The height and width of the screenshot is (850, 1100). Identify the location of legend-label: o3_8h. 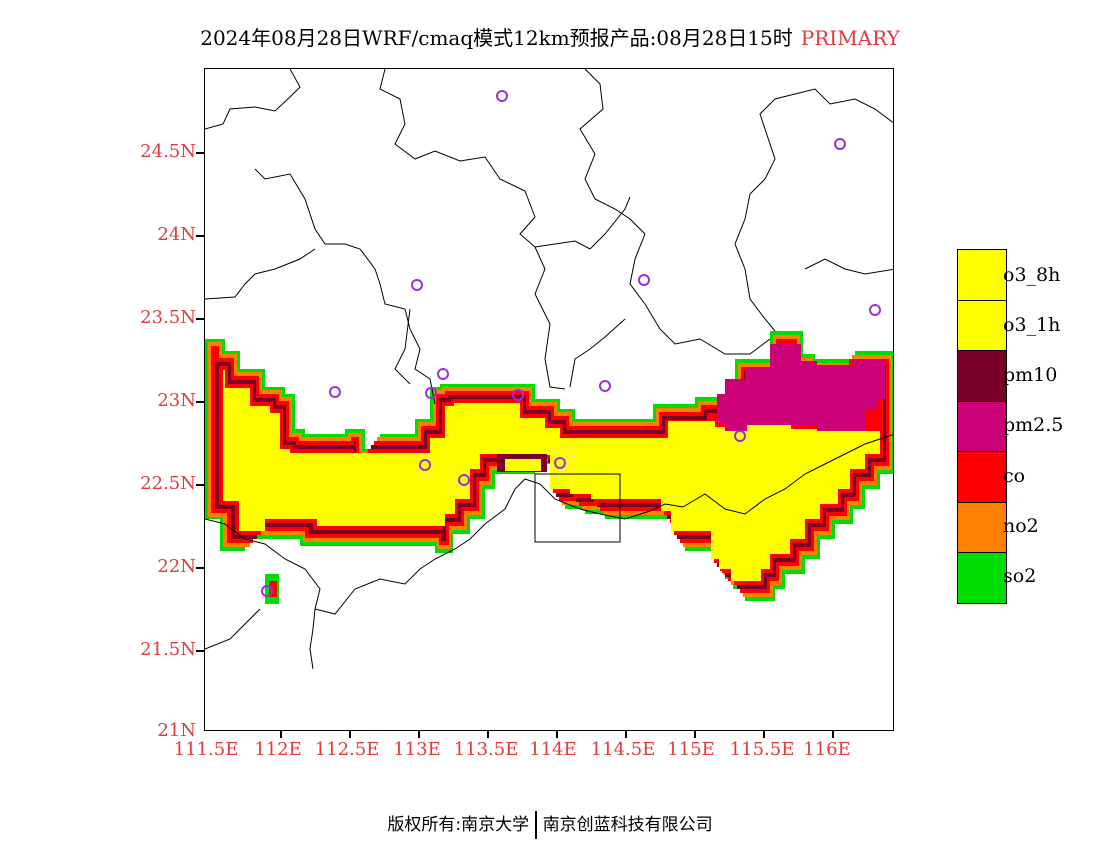
(1032, 275).